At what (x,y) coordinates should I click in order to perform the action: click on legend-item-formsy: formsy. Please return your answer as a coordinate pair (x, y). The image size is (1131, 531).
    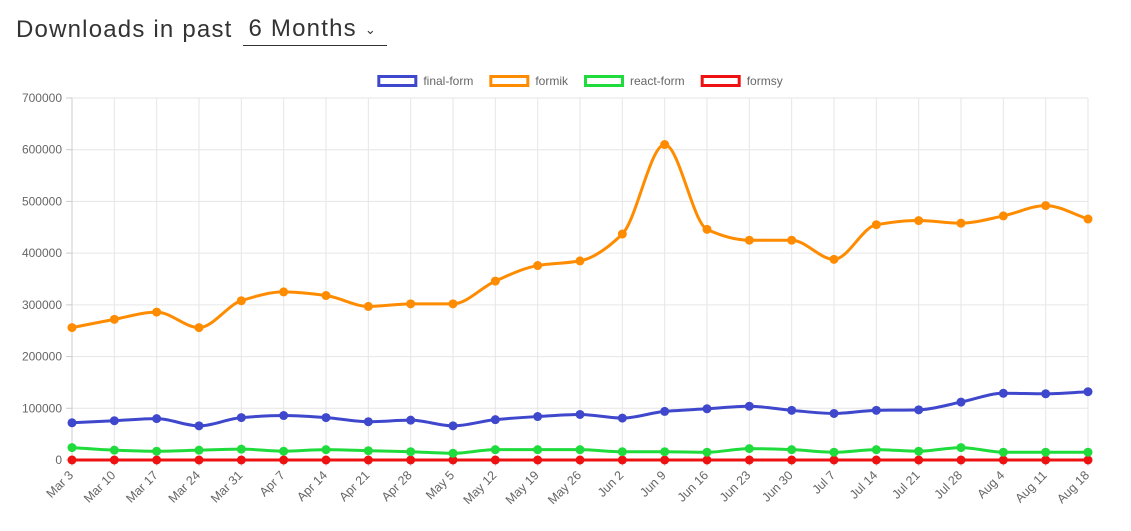
    Looking at the image, I should click on (741, 81).